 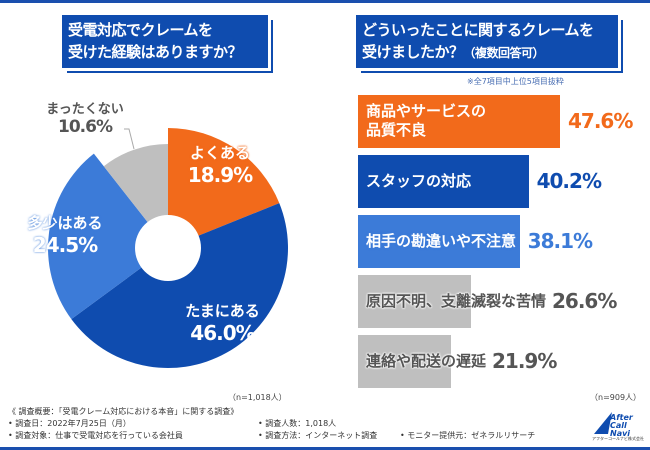 What do you see at coordinates (616, 397) in the screenshot?
I see `right-sample-size: （n=909人）` at bounding box center [616, 397].